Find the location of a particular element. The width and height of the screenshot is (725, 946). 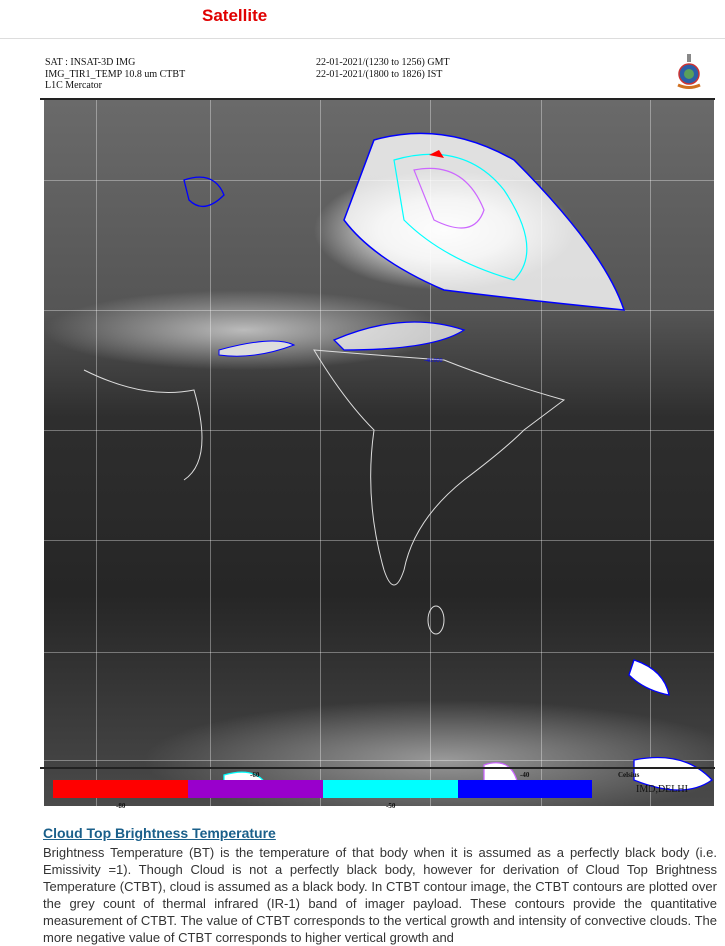

colorbar-unit: Celsius is located at coordinates (629, 775).